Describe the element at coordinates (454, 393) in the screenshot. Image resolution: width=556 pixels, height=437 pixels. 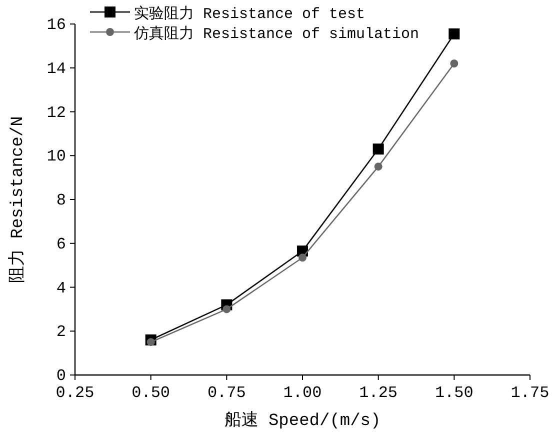
I see `x-tick-label: 1.50` at that location.